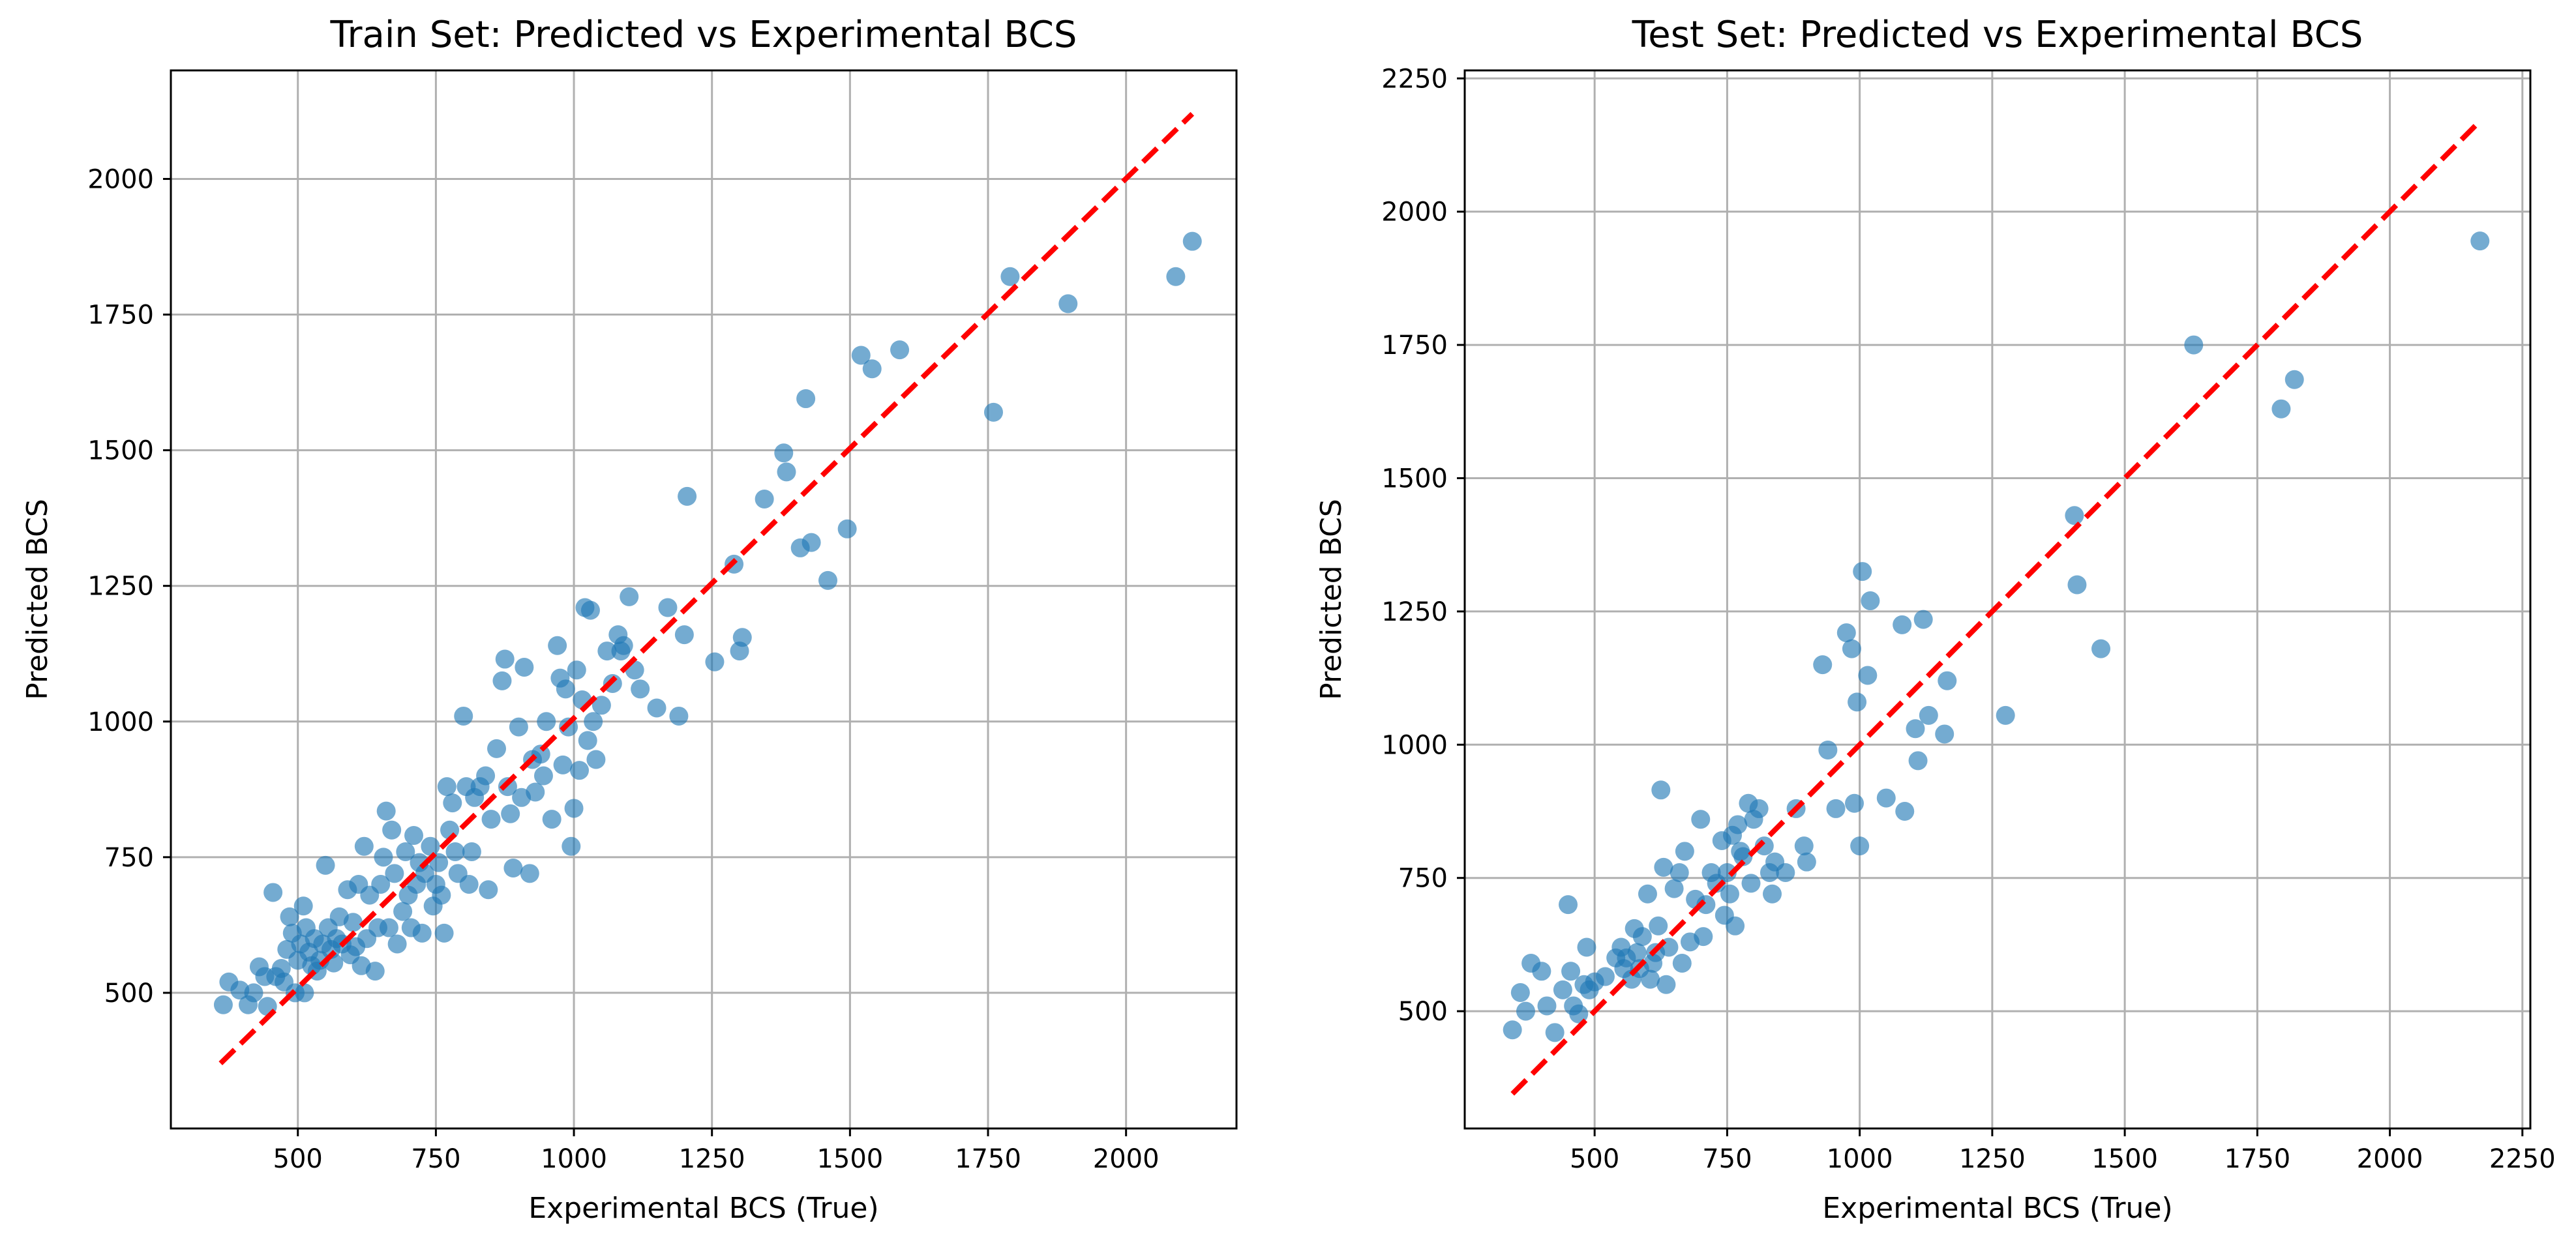 The height and width of the screenshot is (1238, 2576). I want to click on test-x-tick-label: 1000, so click(1860, 1159).